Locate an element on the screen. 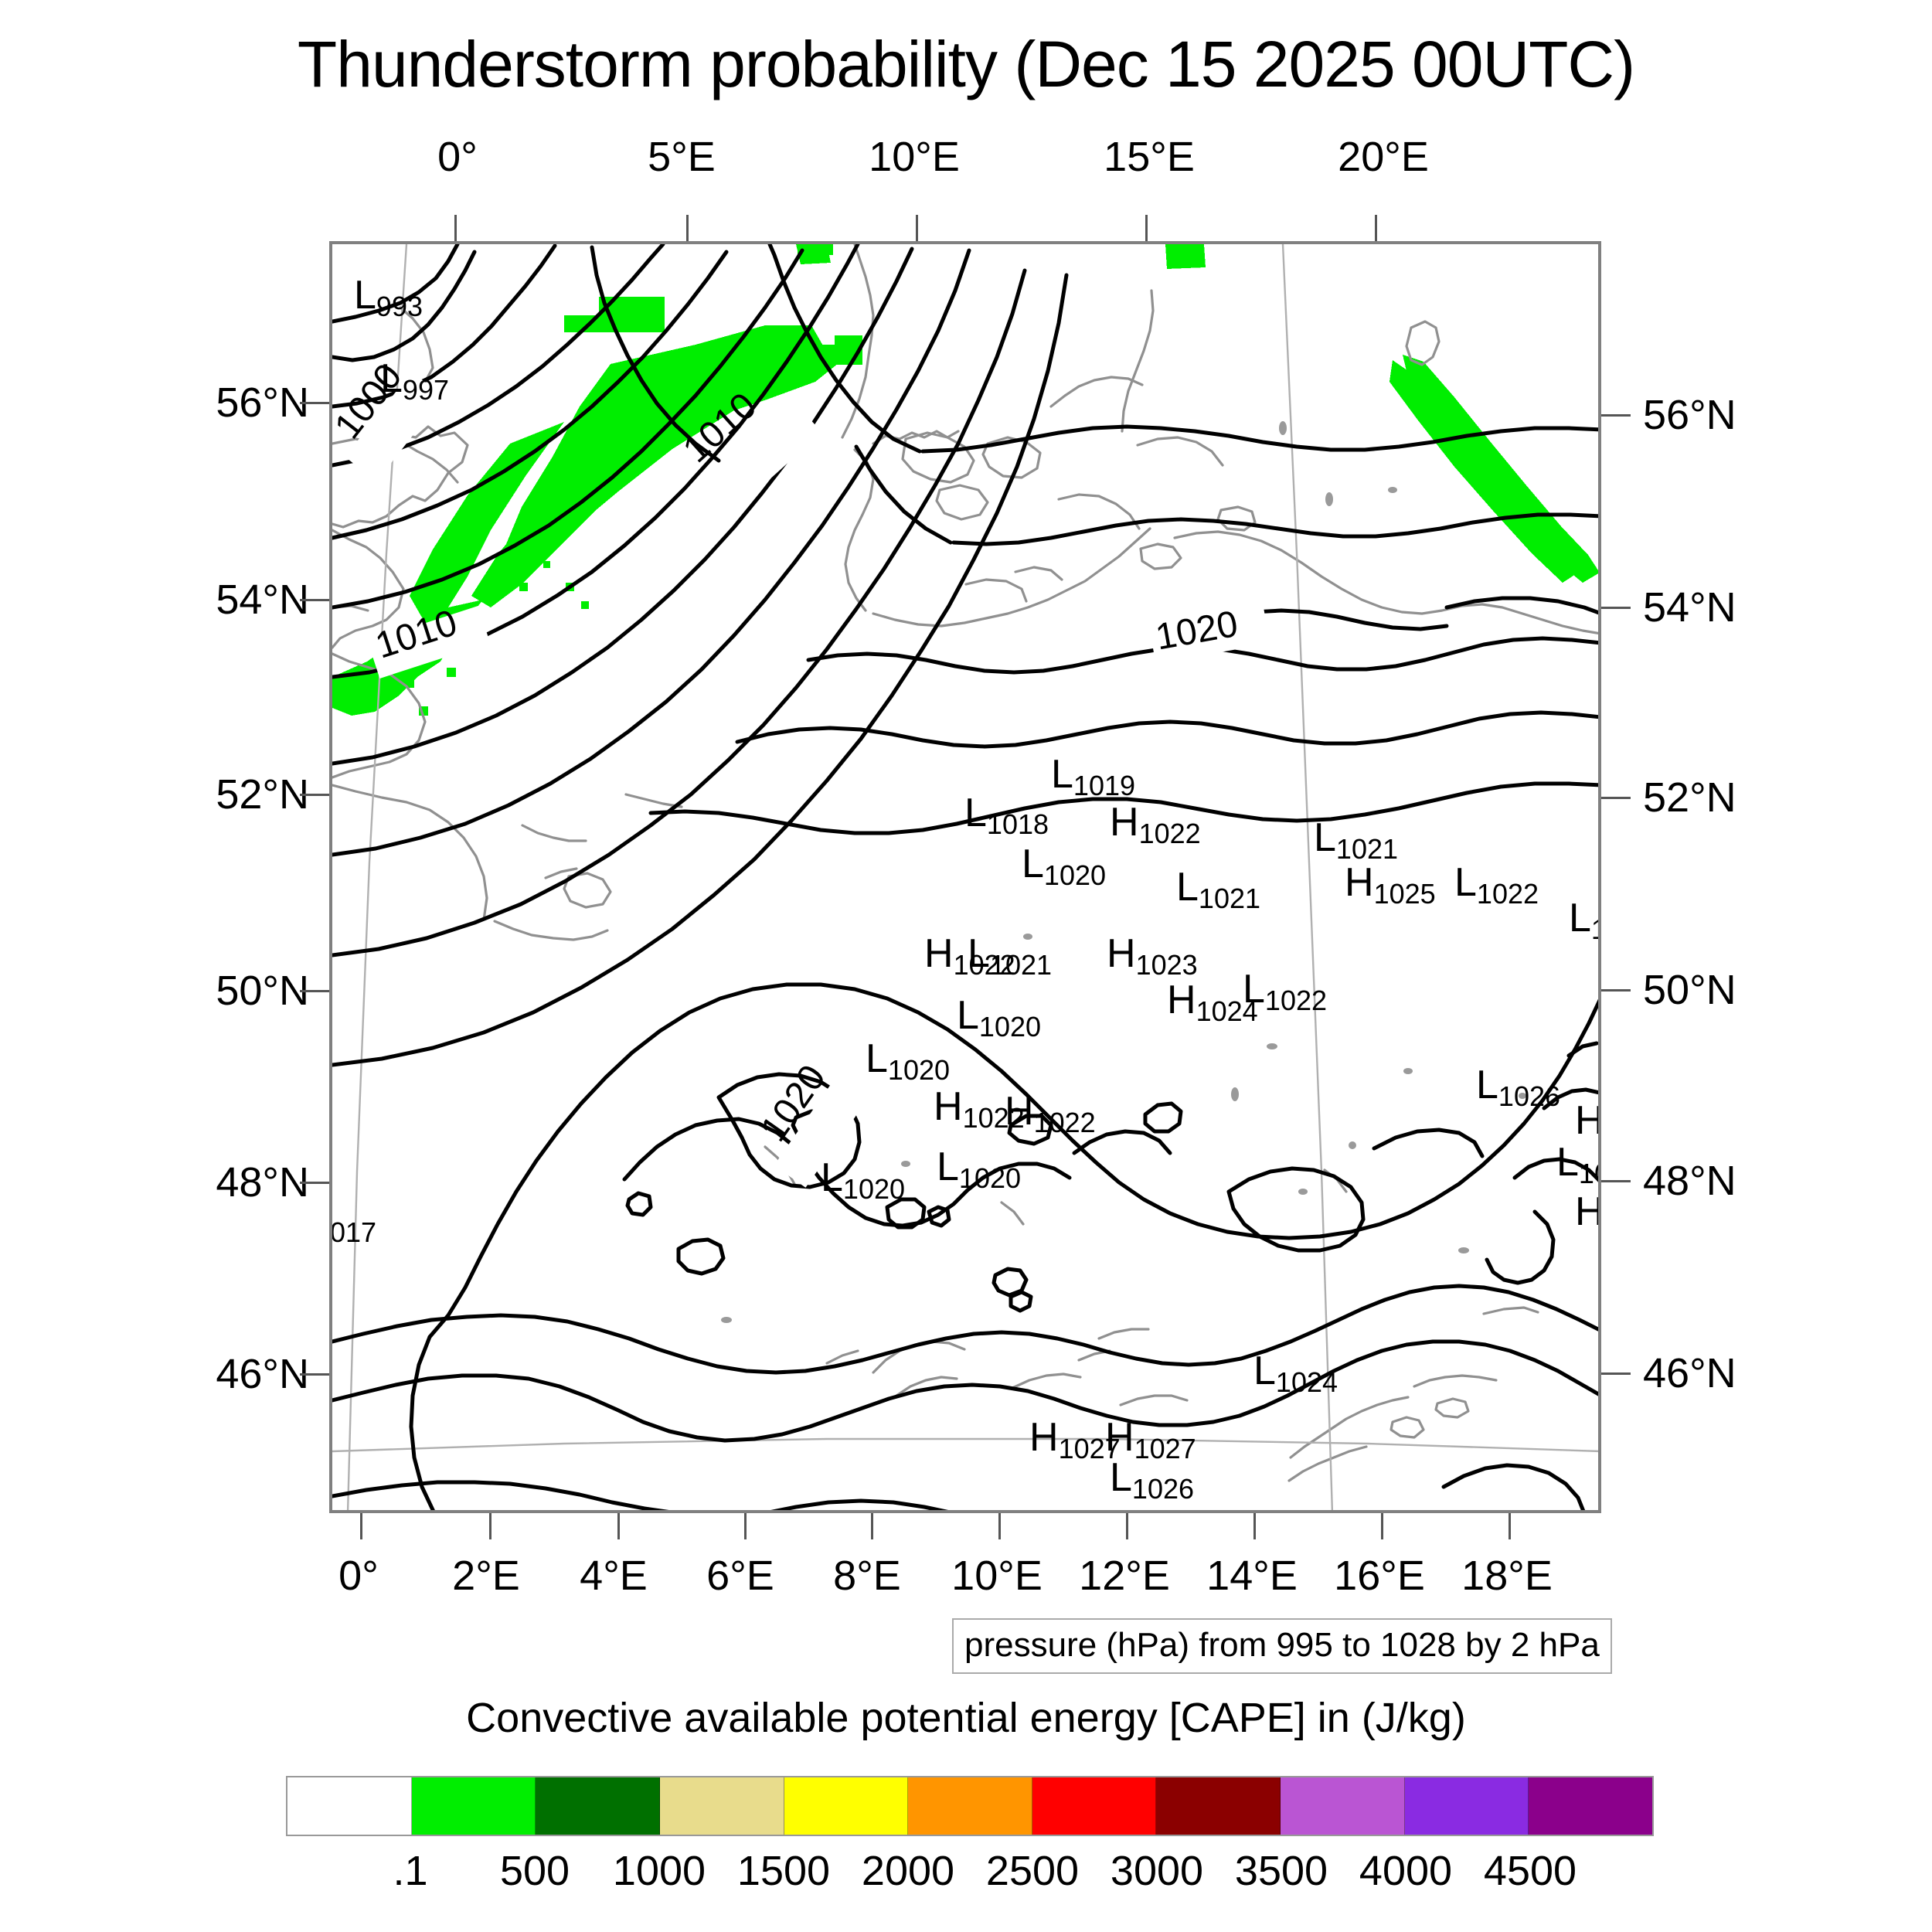 The width and height of the screenshot is (1932, 1932). extrema-label-L1020-b: L1020 is located at coordinates (999, 1018).